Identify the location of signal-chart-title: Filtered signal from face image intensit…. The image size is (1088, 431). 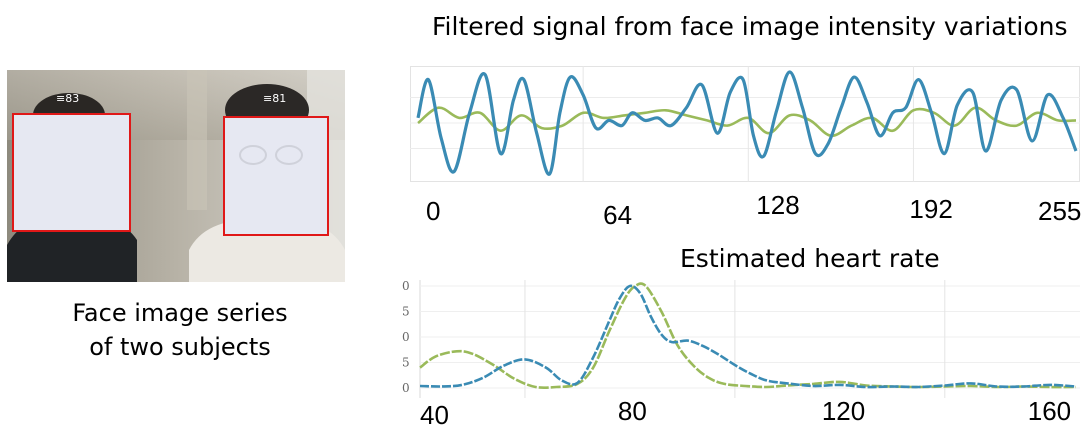
(750, 26).